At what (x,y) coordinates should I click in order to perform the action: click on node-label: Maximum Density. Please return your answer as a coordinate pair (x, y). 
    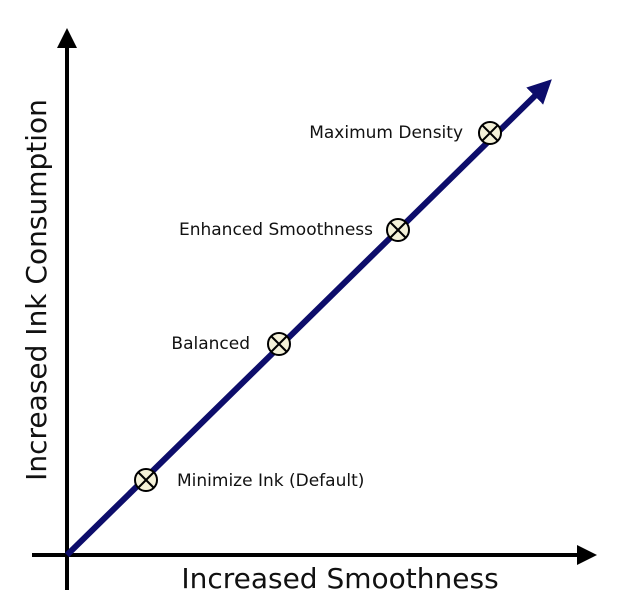
    Looking at the image, I should click on (386, 133).